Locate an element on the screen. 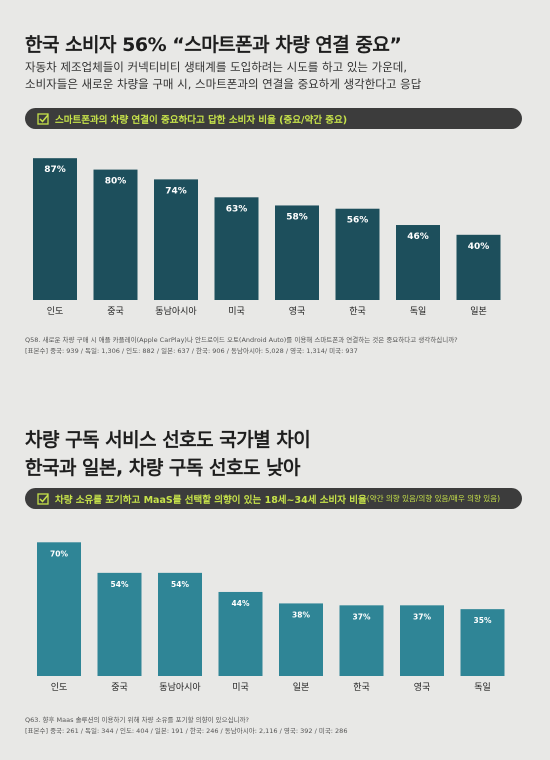 The height and width of the screenshot is (760, 550). chart1-caption-text: 스마트폰과의 차량 연결이 중요하다고 답한 소비자 비율 (중요/약간 중요) is located at coordinates (201, 120).